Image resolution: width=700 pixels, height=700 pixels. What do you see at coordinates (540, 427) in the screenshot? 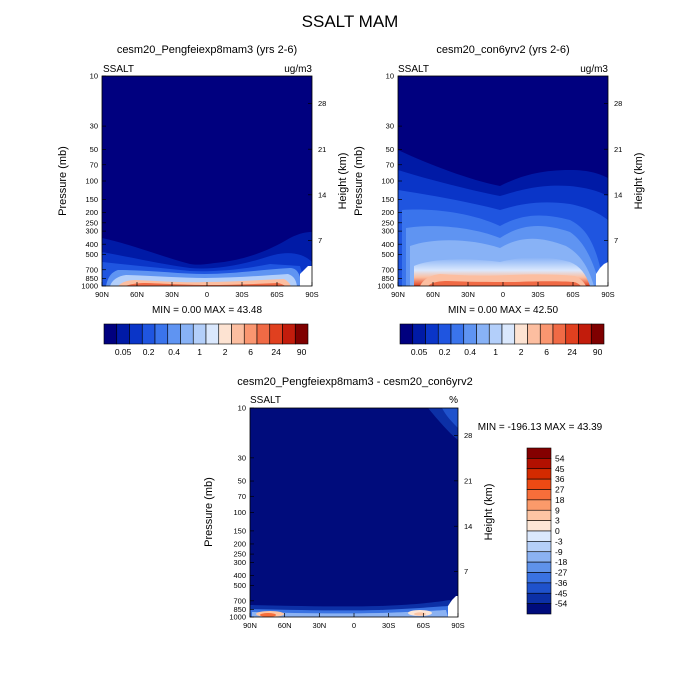
I see `panel-3-stats: MIN = -196.13 MAX = 43.39` at bounding box center [540, 427].